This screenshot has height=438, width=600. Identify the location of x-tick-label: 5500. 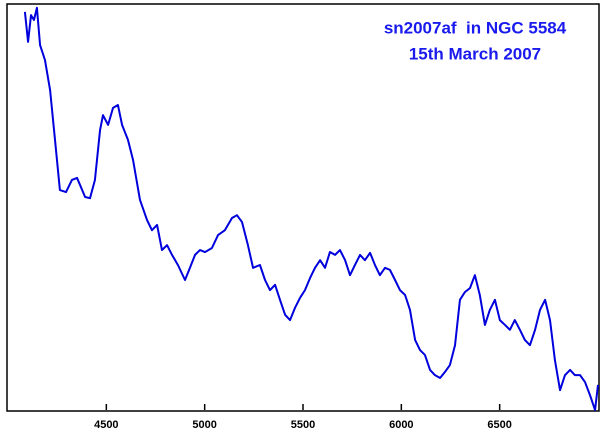
(303, 425).